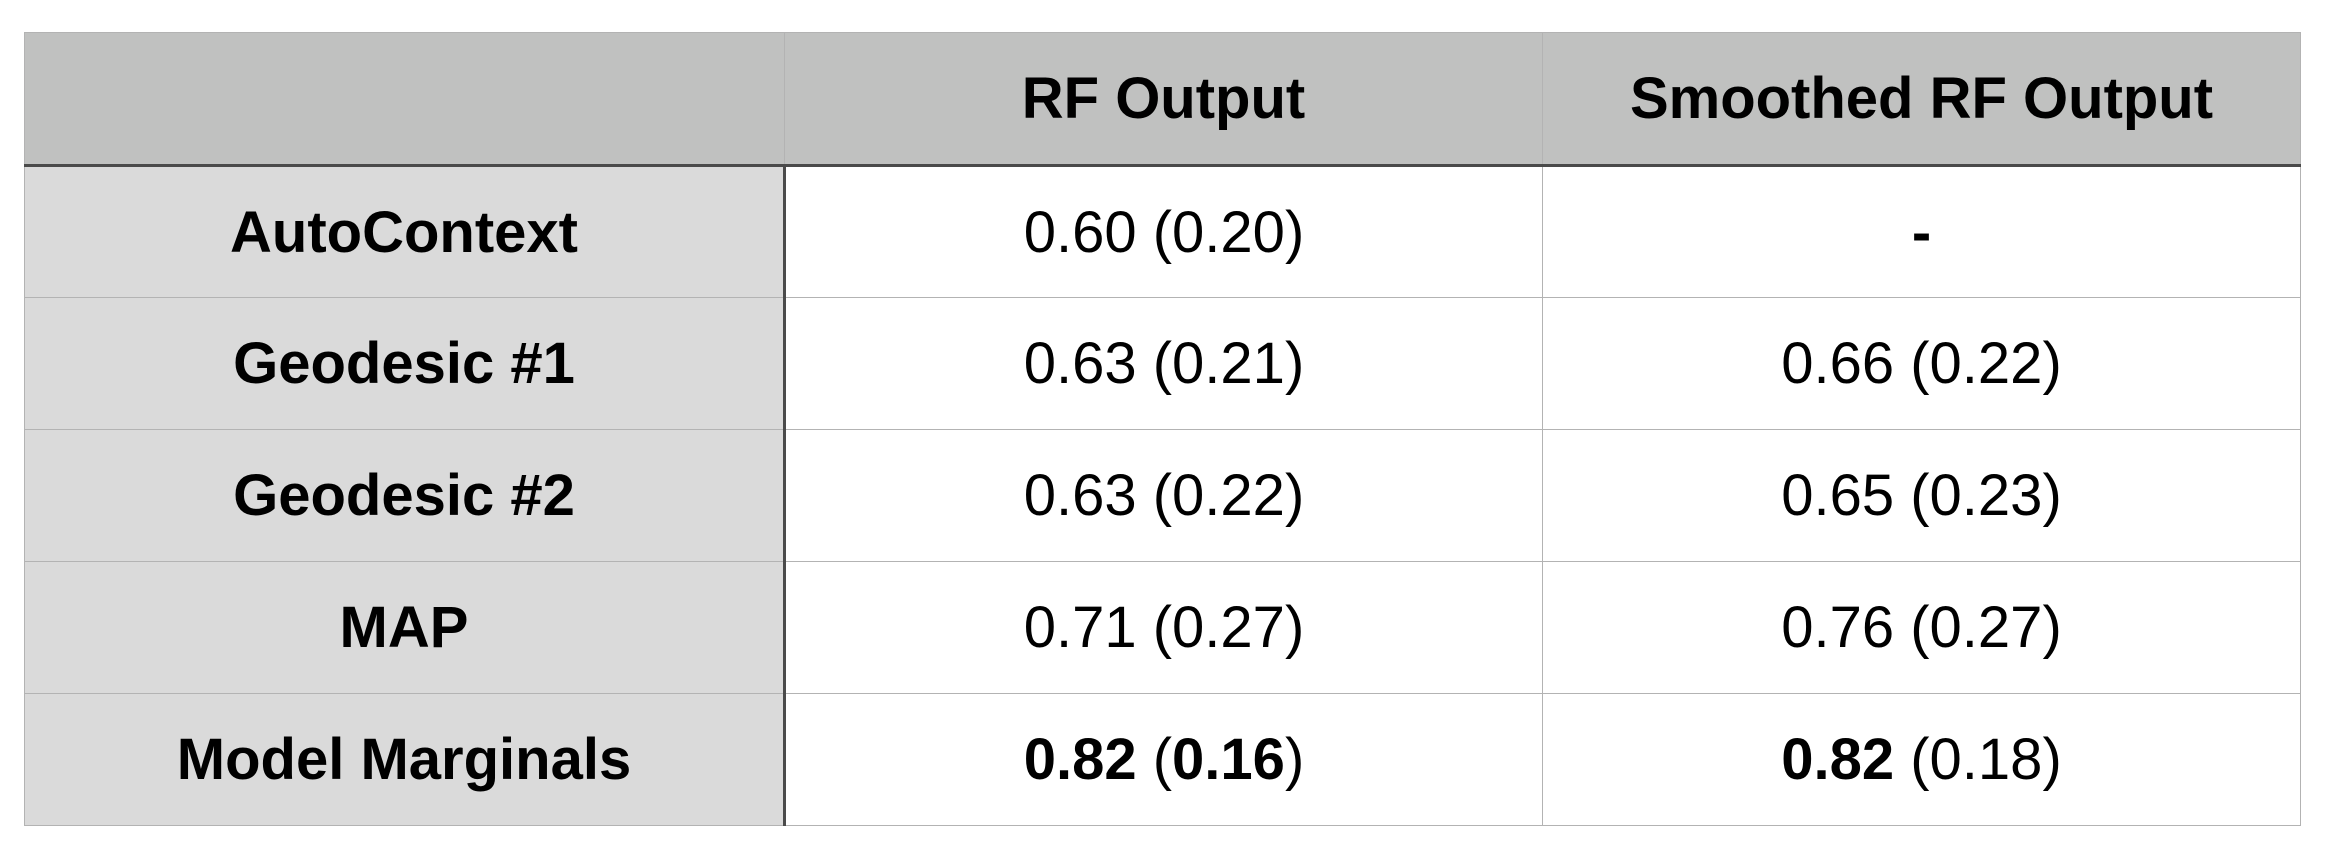  I want to click on rf-output-sd: 0.27, so click(1228, 627).